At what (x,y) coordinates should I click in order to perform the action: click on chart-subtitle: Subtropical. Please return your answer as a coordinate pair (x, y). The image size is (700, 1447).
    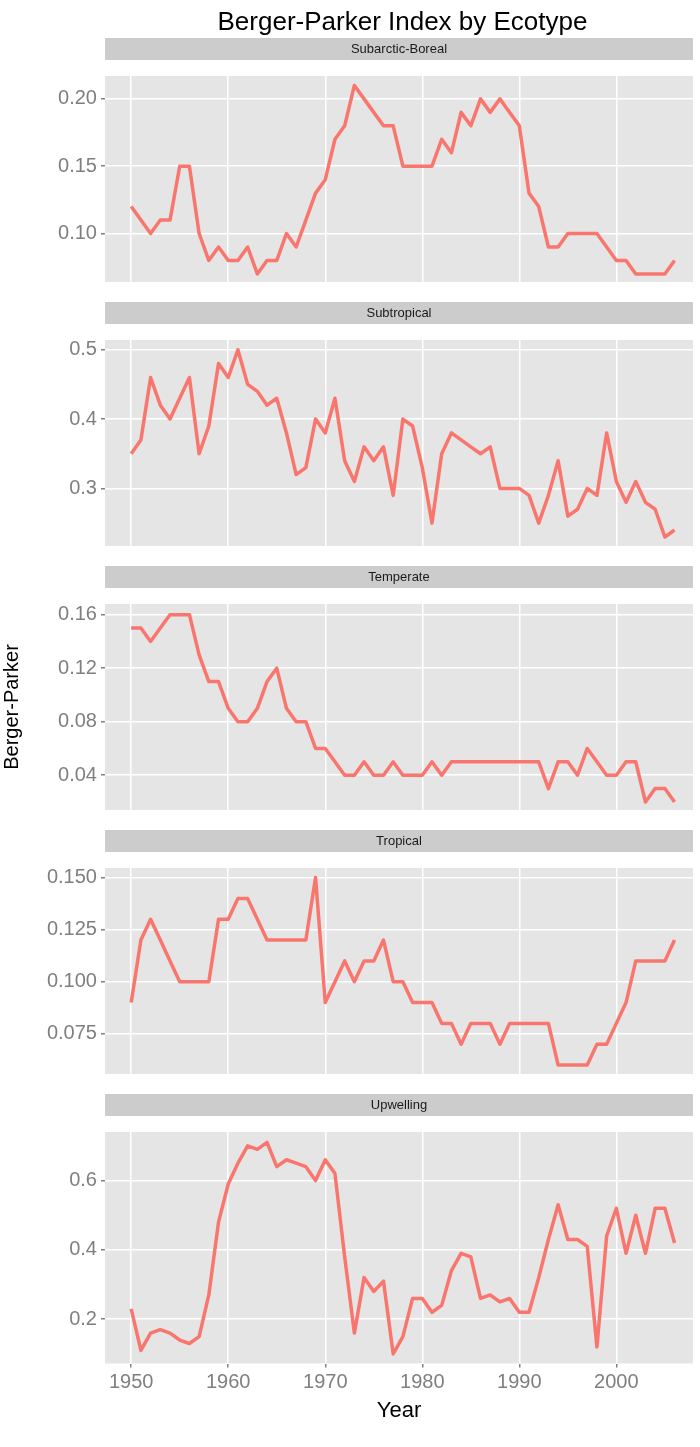
    Looking at the image, I should click on (399, 313).